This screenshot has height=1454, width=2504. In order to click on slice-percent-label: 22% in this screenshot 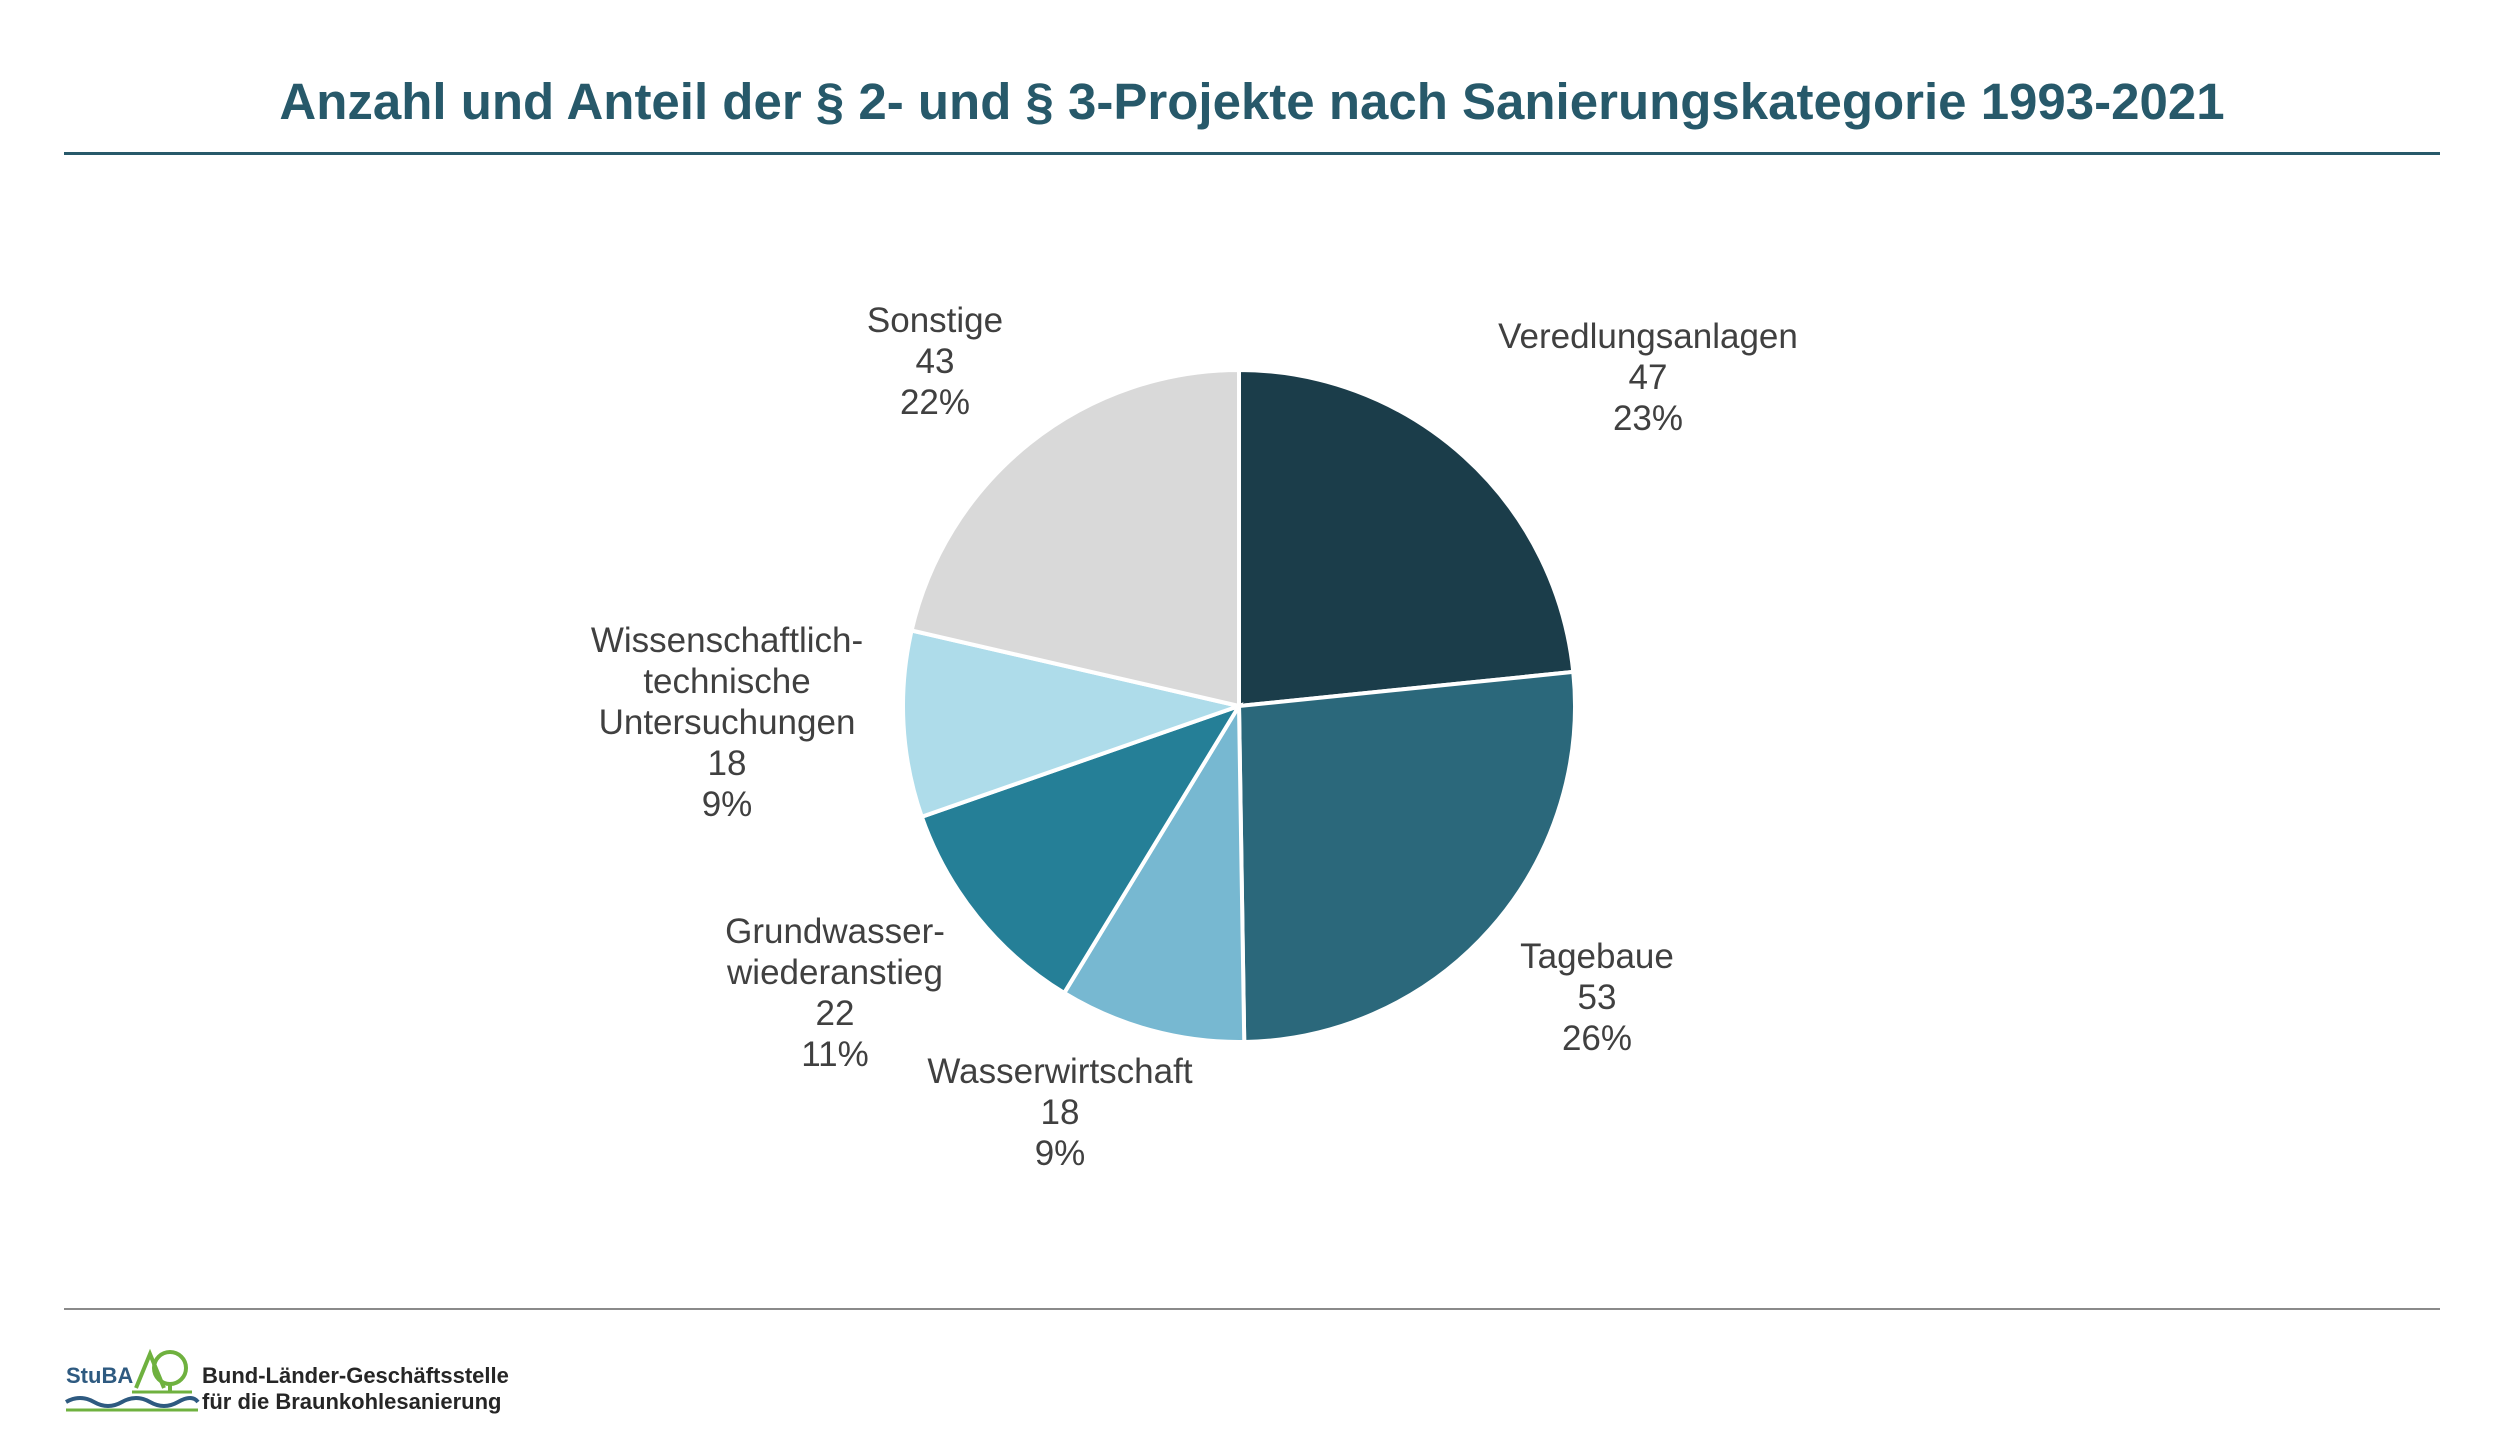, I will do `click(935, 402)`.